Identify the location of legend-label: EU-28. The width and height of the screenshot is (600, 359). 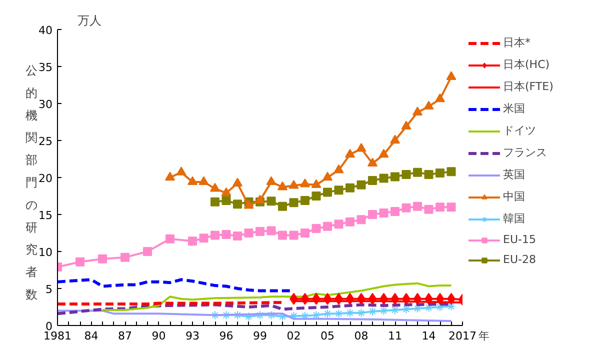
(519, 259).